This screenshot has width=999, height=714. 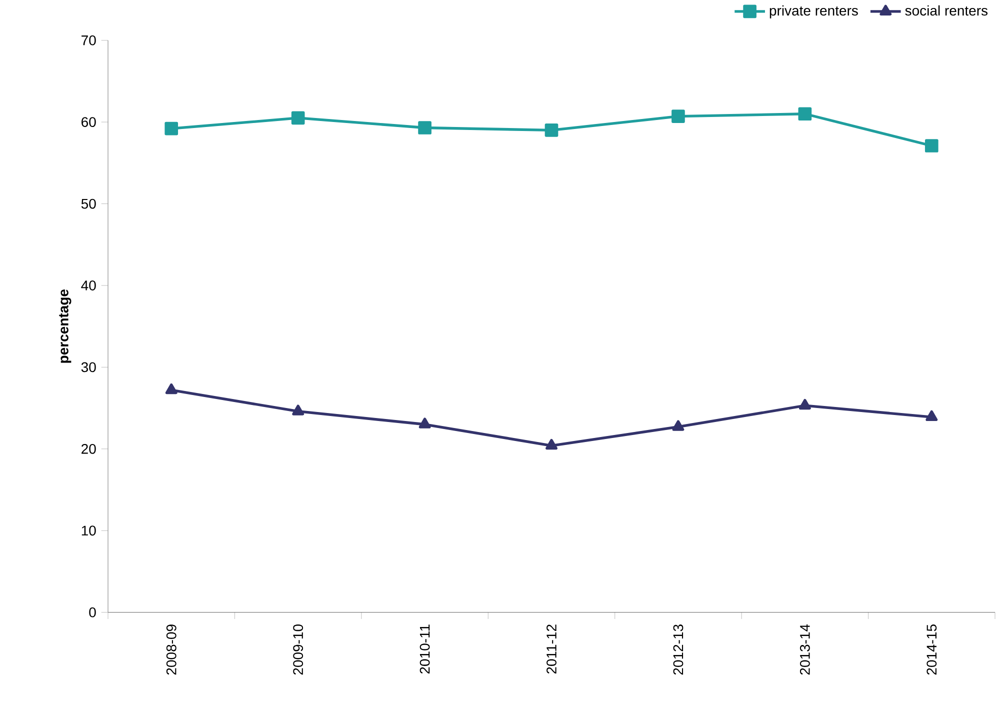 What do you see at coordinates (298, 649) in the screenshot?
I see `x-tick-label: 2009-10` at bounding box center [298, 649].